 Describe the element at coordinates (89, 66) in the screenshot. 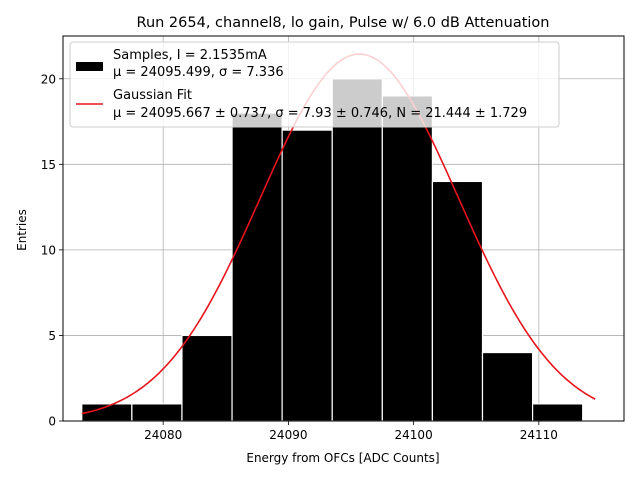

I see `legend-samples-patch` at that location.